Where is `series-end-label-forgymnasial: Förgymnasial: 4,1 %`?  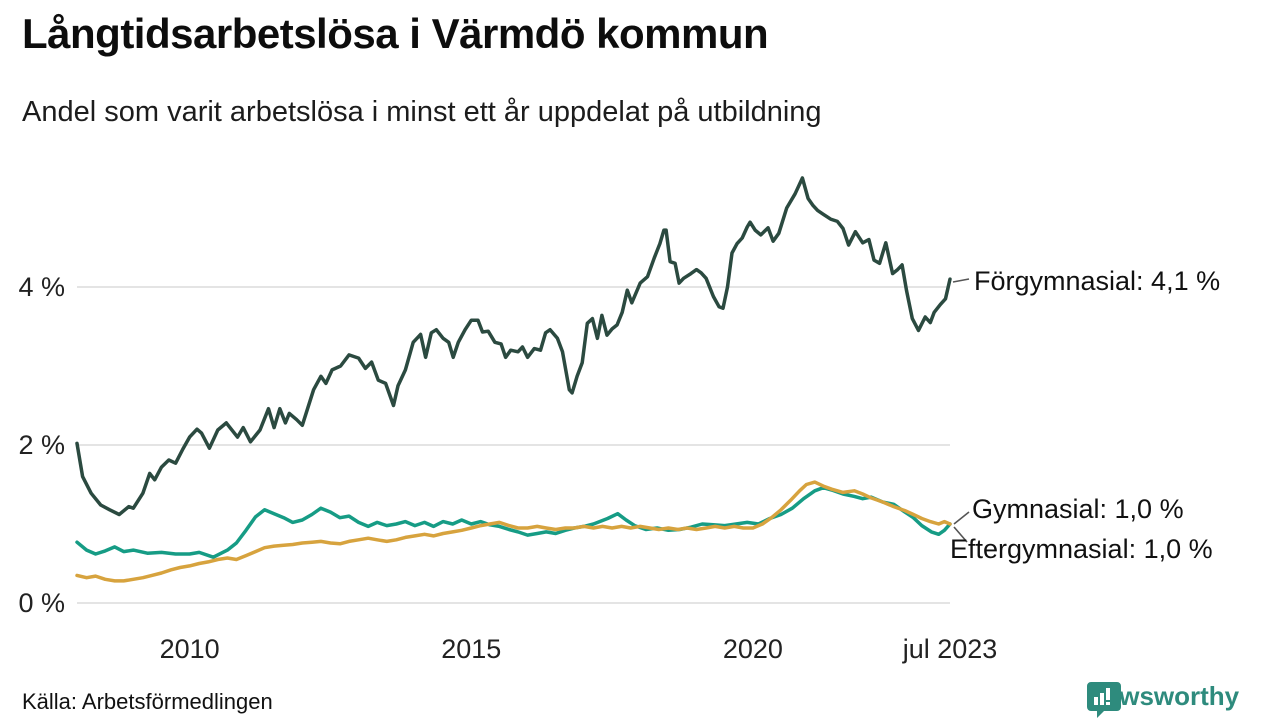 series-end-label-forgymnasial: Förgymnasial: 4,1 % is located at coordinates (1097, 281).